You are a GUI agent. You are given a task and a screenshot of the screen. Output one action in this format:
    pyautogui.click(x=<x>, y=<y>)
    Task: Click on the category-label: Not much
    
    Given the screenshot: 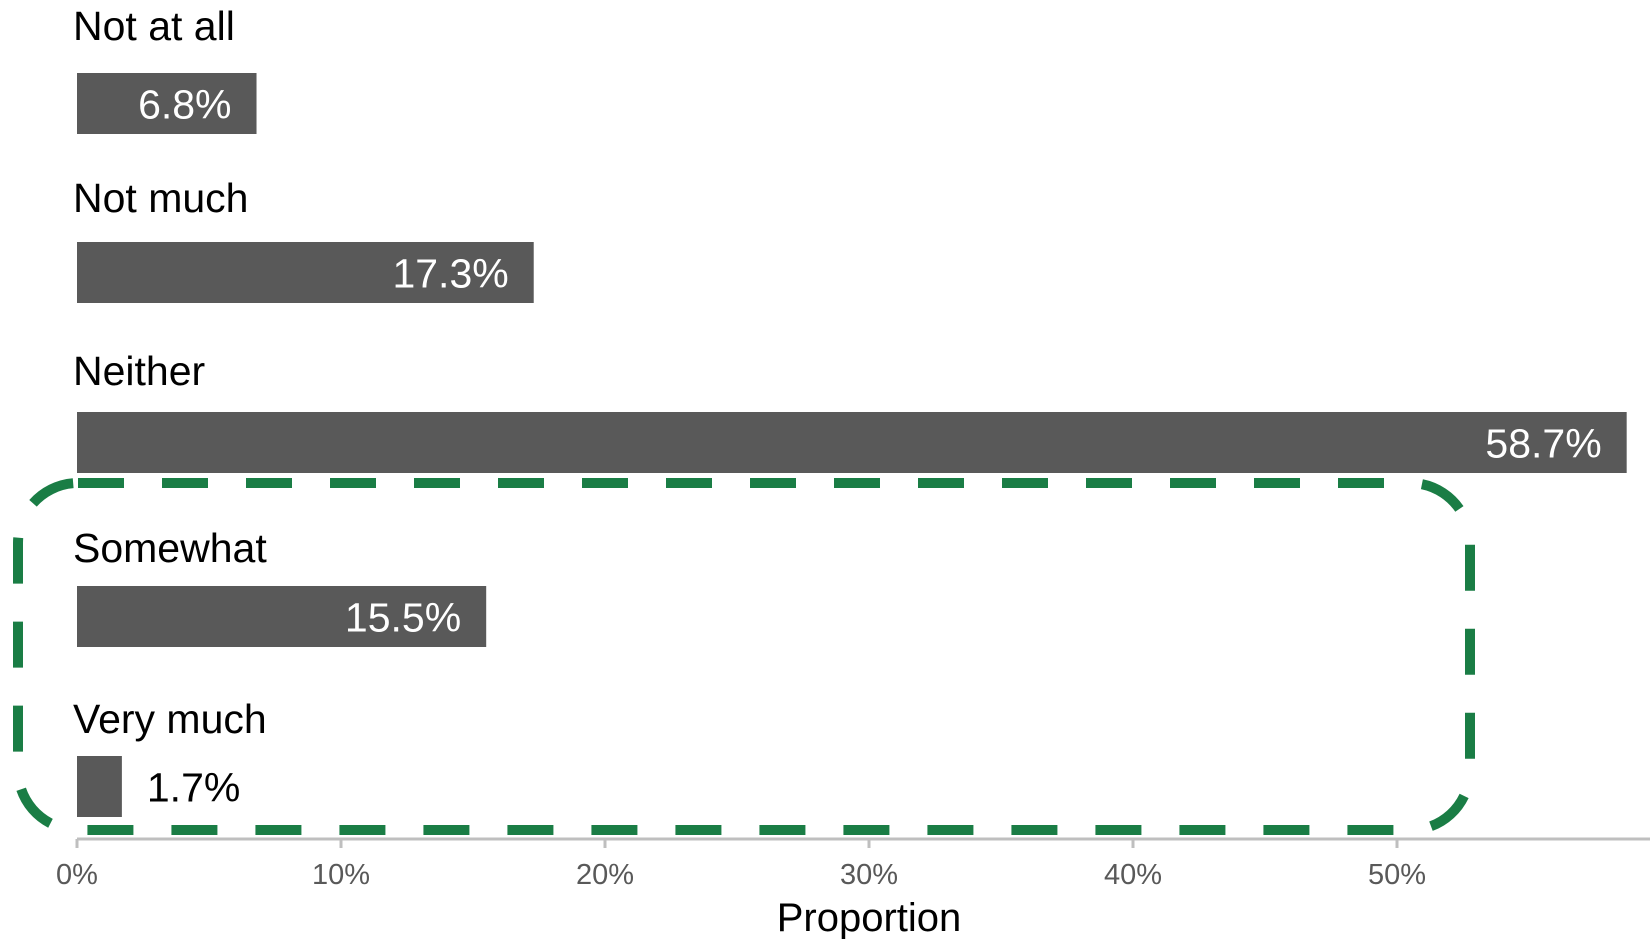 What is the action you would take?
    pyautogui.click(x=160, y=198)
    